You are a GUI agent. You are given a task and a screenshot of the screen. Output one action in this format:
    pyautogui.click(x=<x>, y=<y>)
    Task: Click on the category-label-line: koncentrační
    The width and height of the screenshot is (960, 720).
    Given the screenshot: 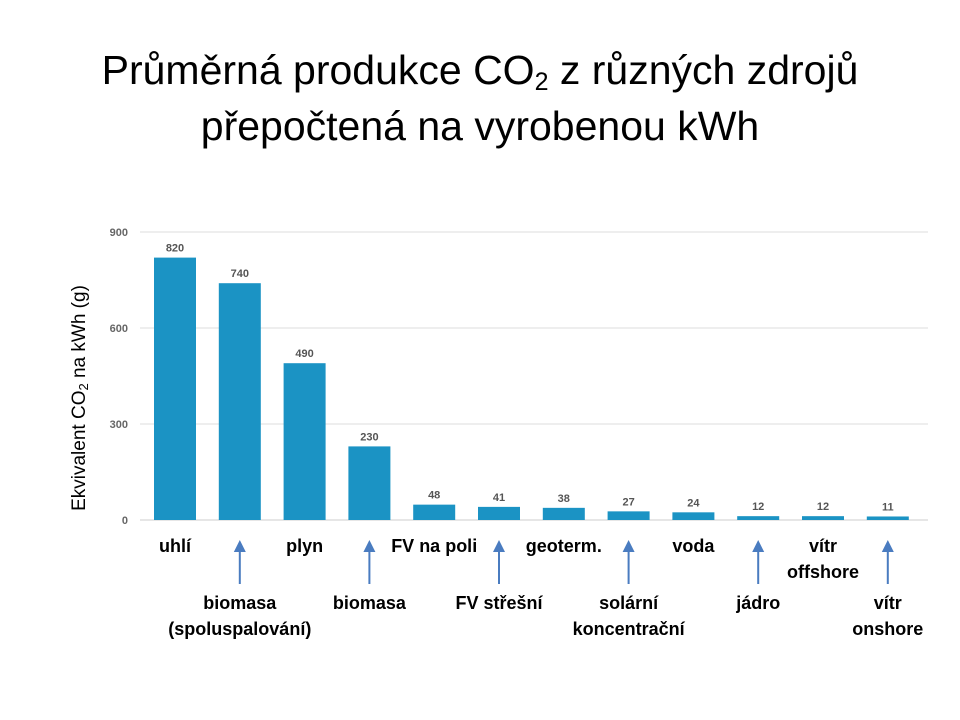 What is the action you would take?
    pyautogui.click(x=628, y=629)
    